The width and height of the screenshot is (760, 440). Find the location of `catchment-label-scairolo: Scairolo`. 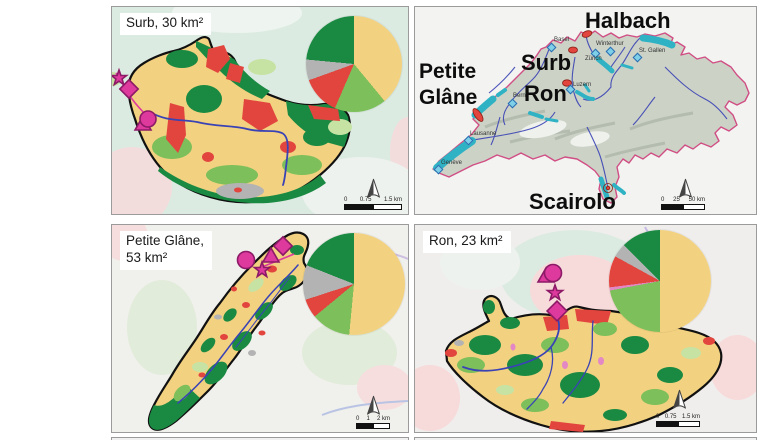

catchment-label-scairolo: Scairolo is located at coordinates (572, 201).